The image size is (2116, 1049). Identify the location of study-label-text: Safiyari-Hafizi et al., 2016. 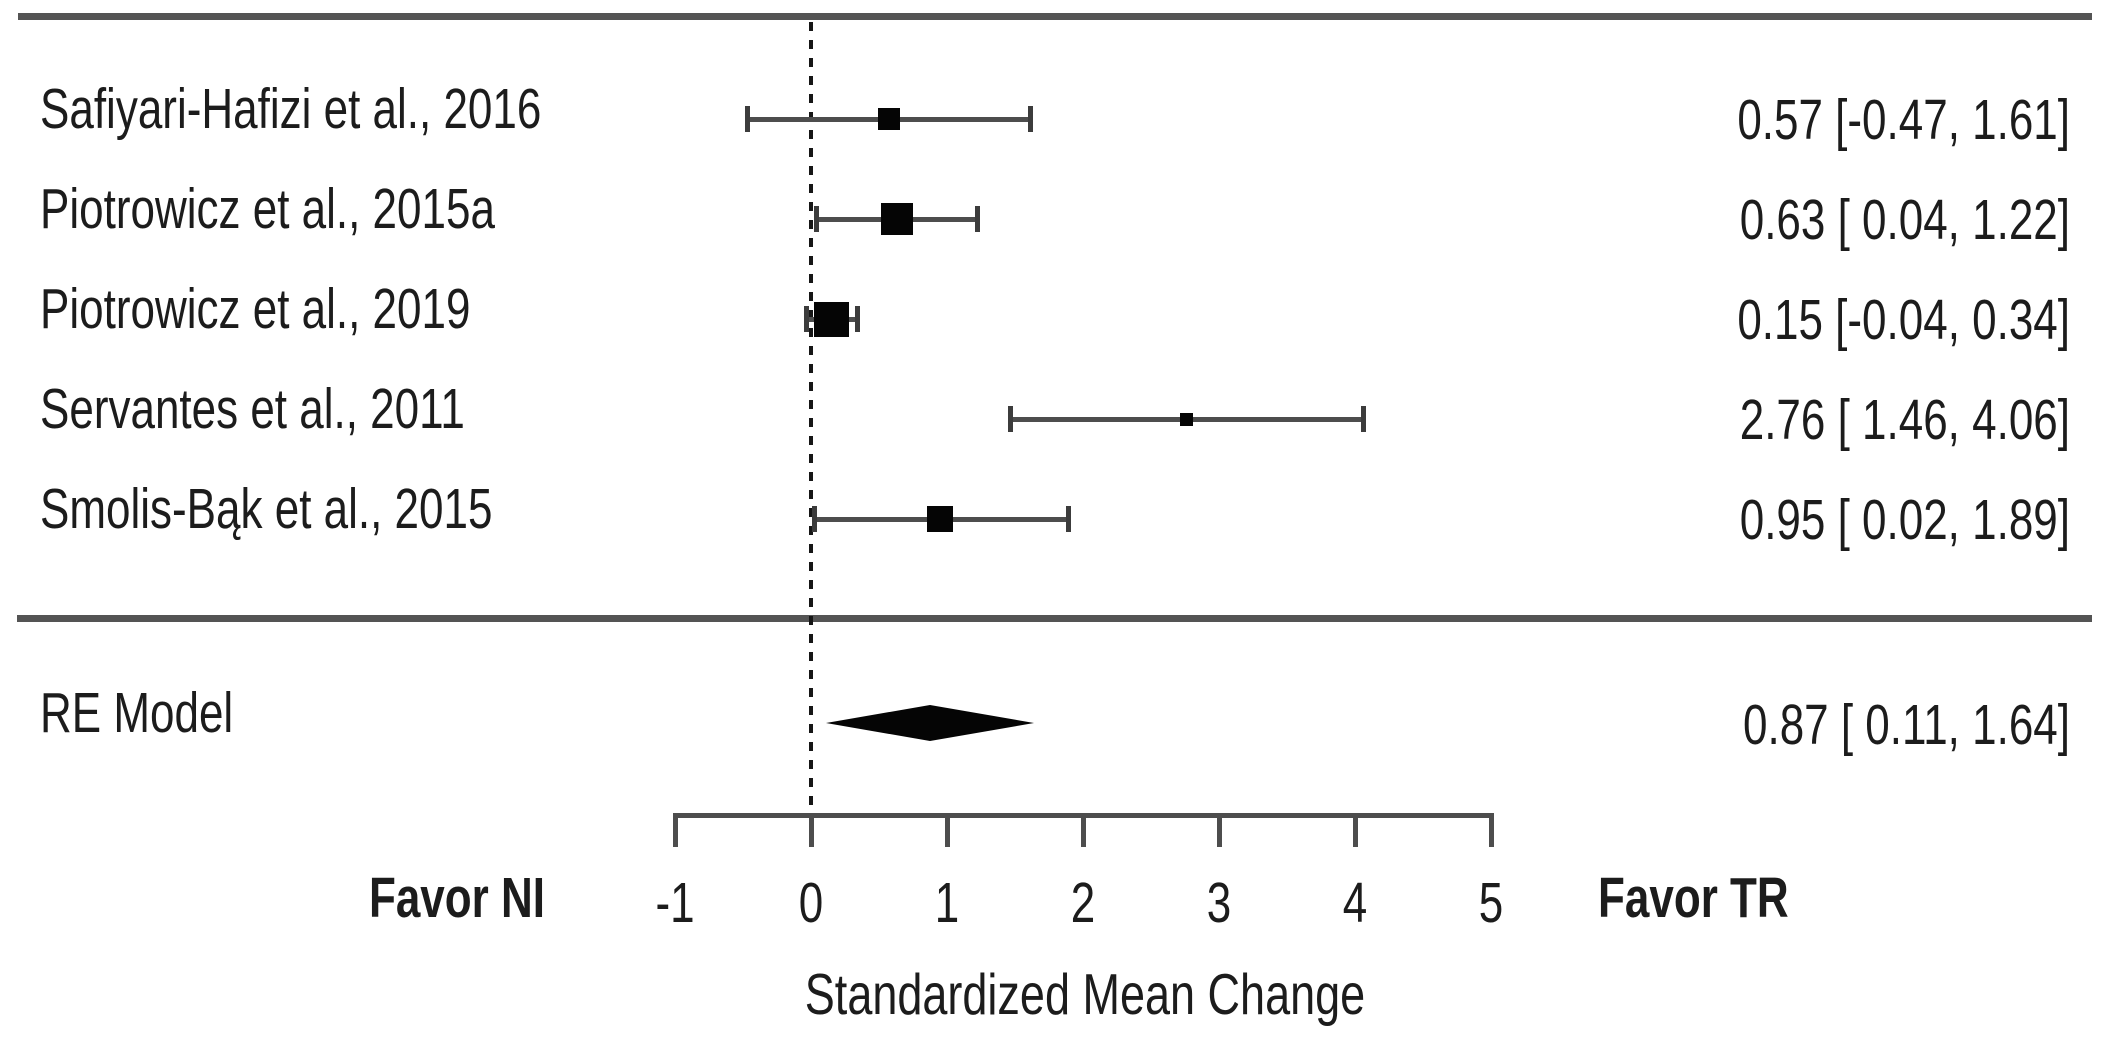
(291, 109).